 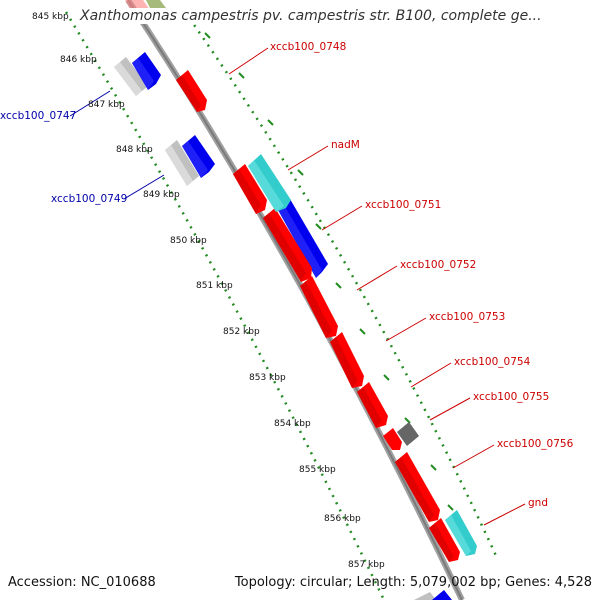 What do you see at coordinates (267, 378) in the screenshot?
I see `scale-label: 853 kbp` at bounding box center [267, 378].